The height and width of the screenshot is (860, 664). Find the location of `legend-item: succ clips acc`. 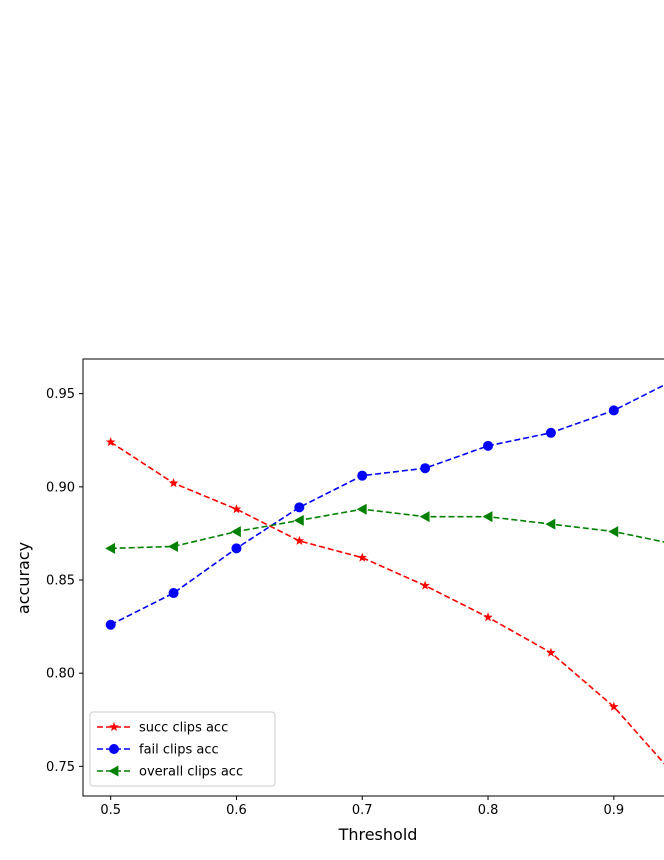

legend-item: succ clips acc is located at coordinates (162, 728).